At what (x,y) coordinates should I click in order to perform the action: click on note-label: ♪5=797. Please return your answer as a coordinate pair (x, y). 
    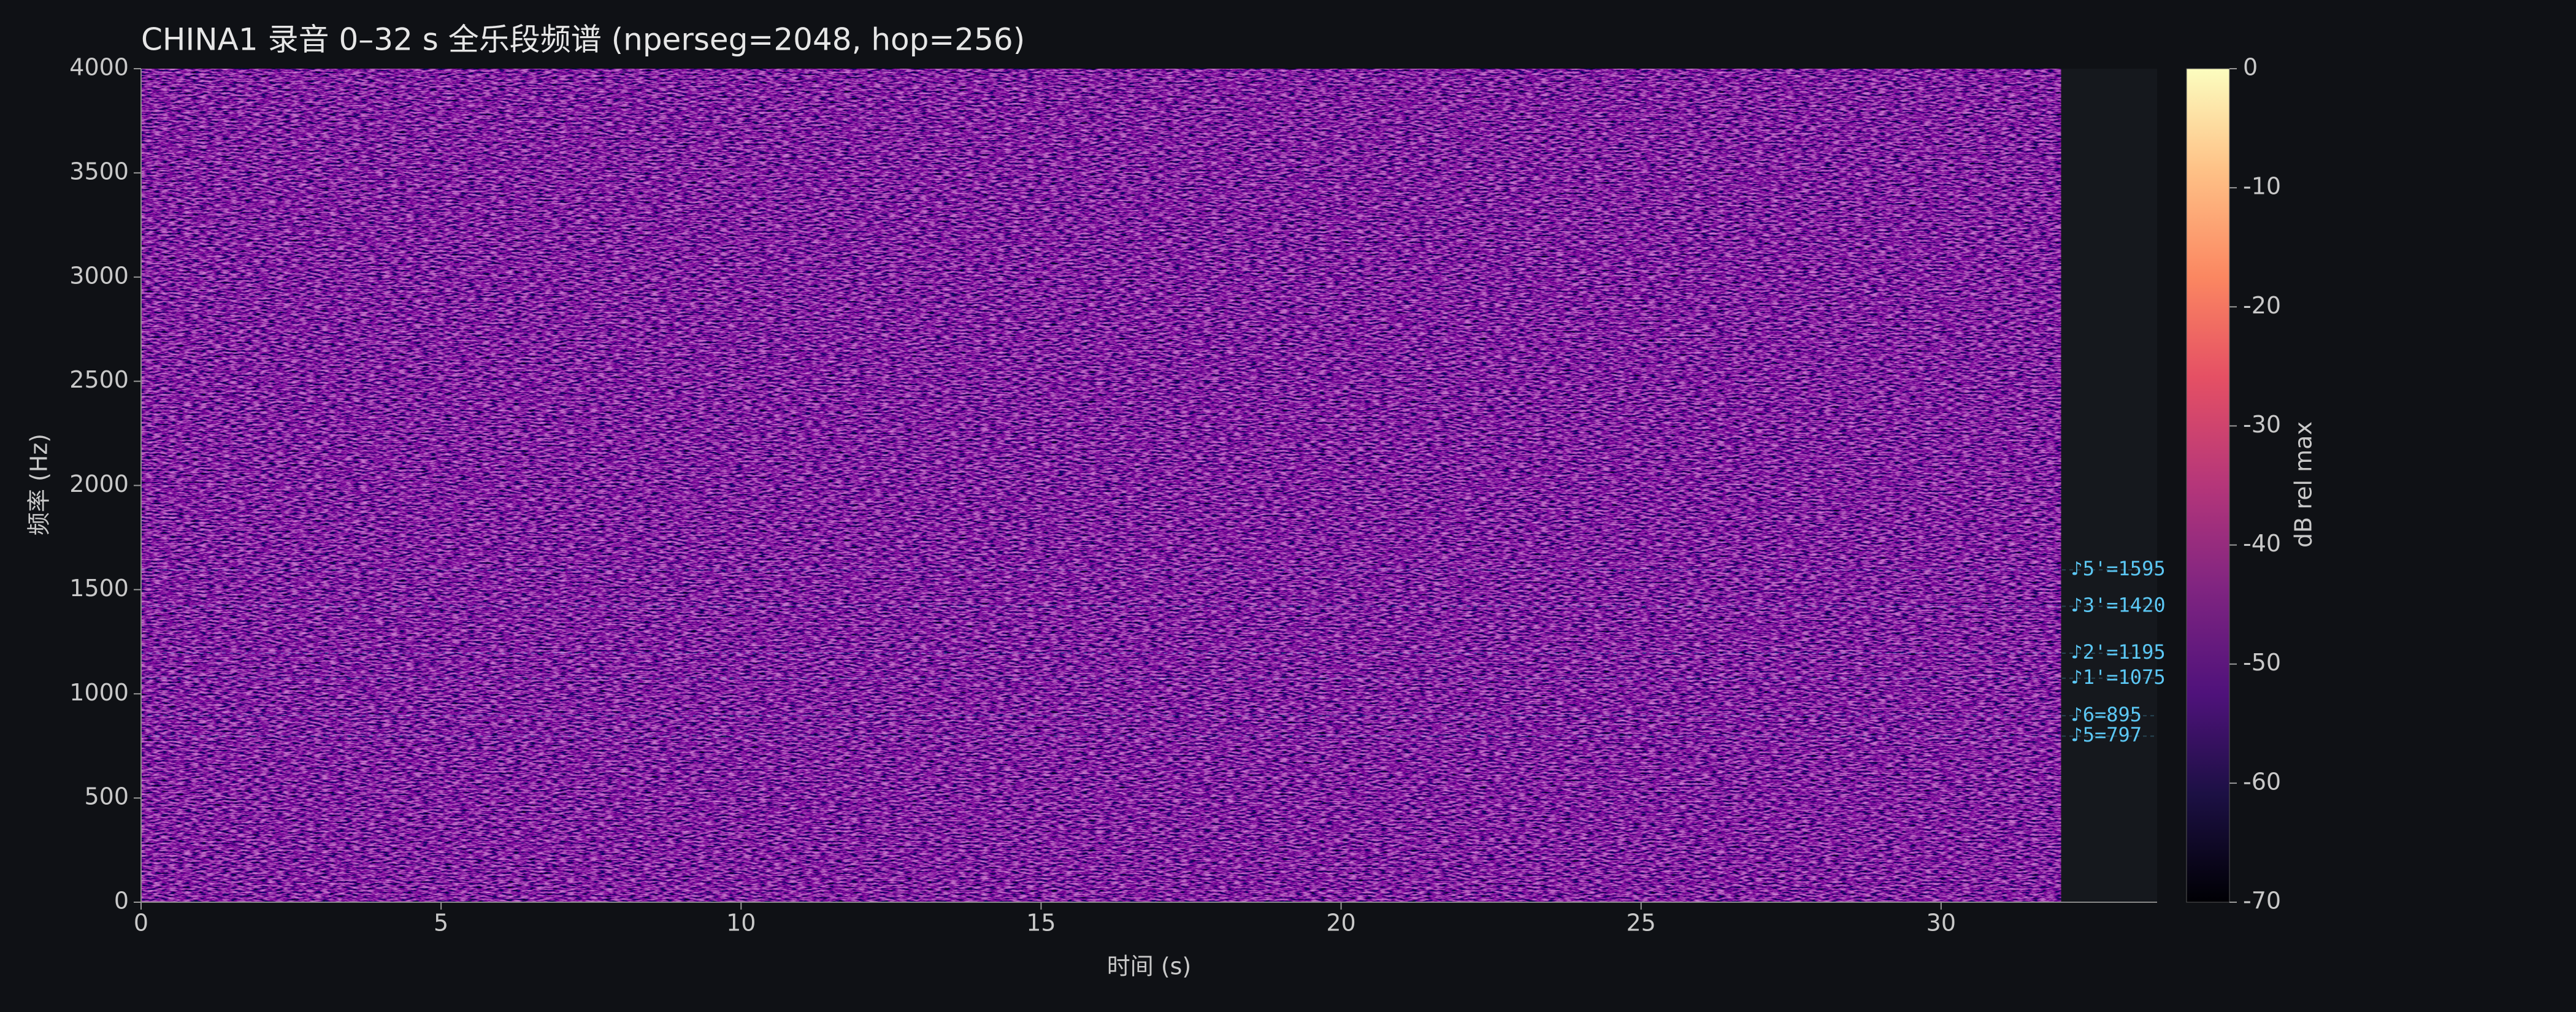
    Looking at the image, I should click on (2106, 734).